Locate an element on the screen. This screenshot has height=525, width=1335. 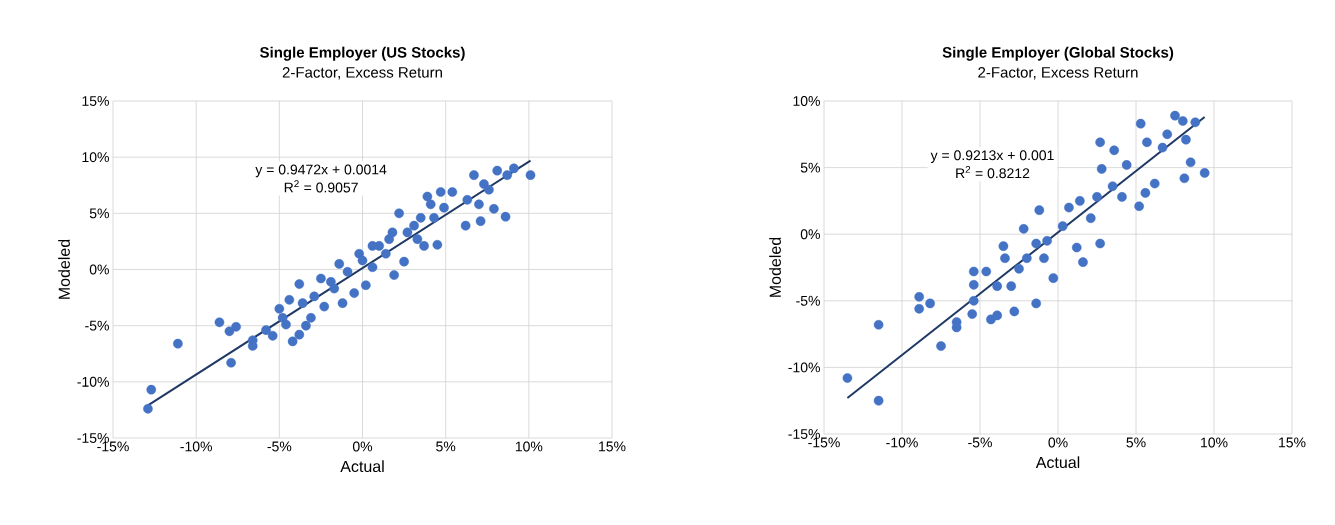
annotation: y = 0.9213x + 0.001 is located at coordinates (992, 156).